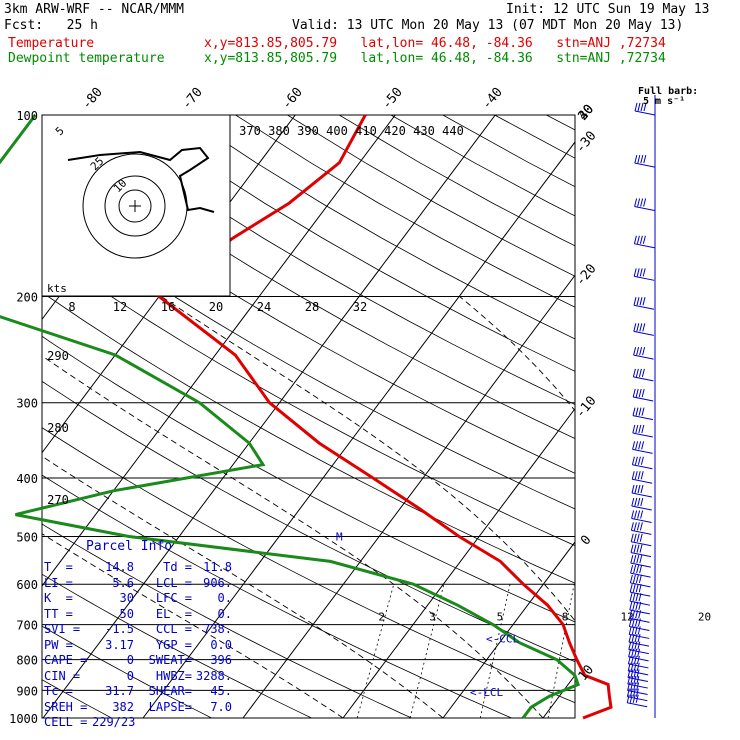 The height and width of the screenshot is (740, 740). Describe the element at coordinates (139, 568) in the screenshot. I see `parcel-info-row: T = 14.8 Td = 11.8` at that location.